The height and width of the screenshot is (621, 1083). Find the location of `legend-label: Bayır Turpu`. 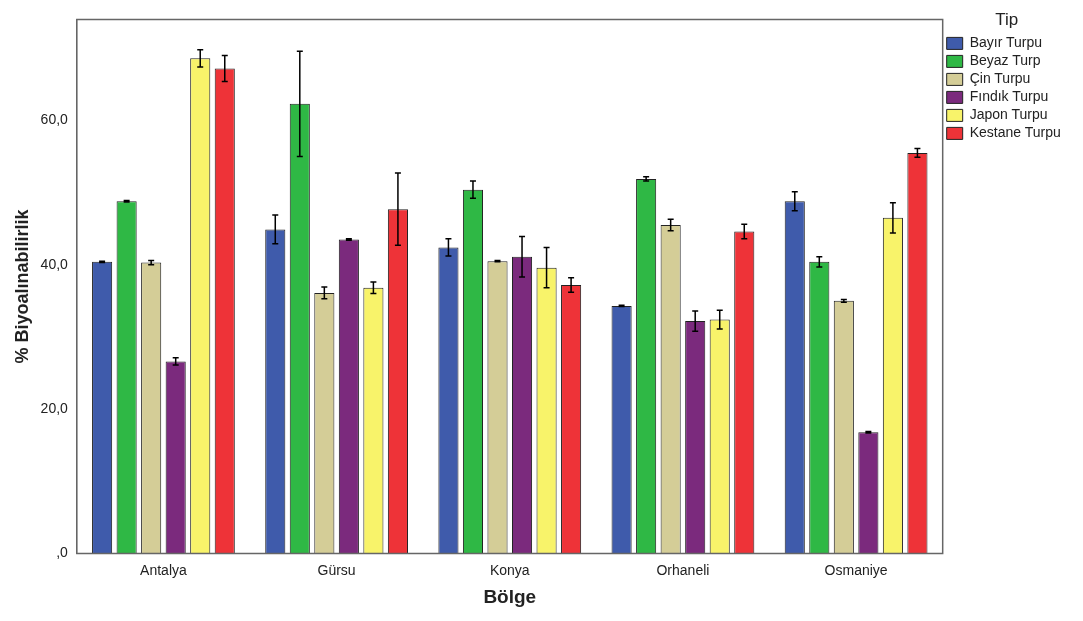

legend-label: Bayır Turpu is located at coordinates (1006, 42).